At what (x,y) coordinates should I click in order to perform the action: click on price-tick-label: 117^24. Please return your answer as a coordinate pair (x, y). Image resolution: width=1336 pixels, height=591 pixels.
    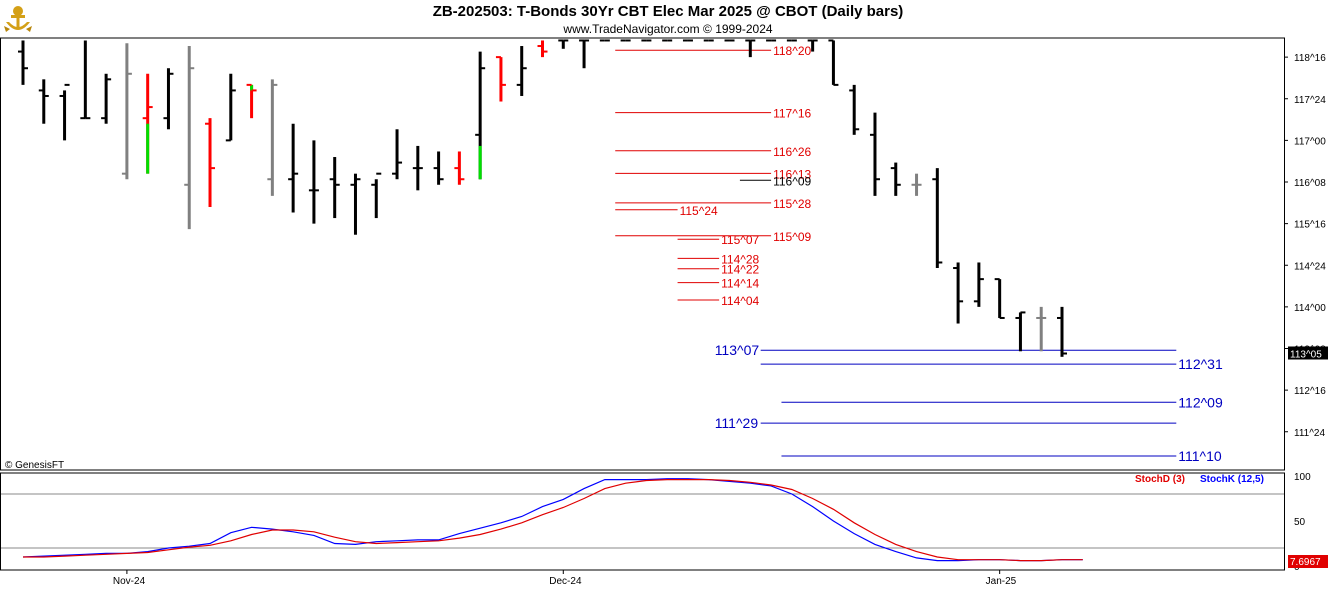
    Looking at the image, I should click on (1310, 100).